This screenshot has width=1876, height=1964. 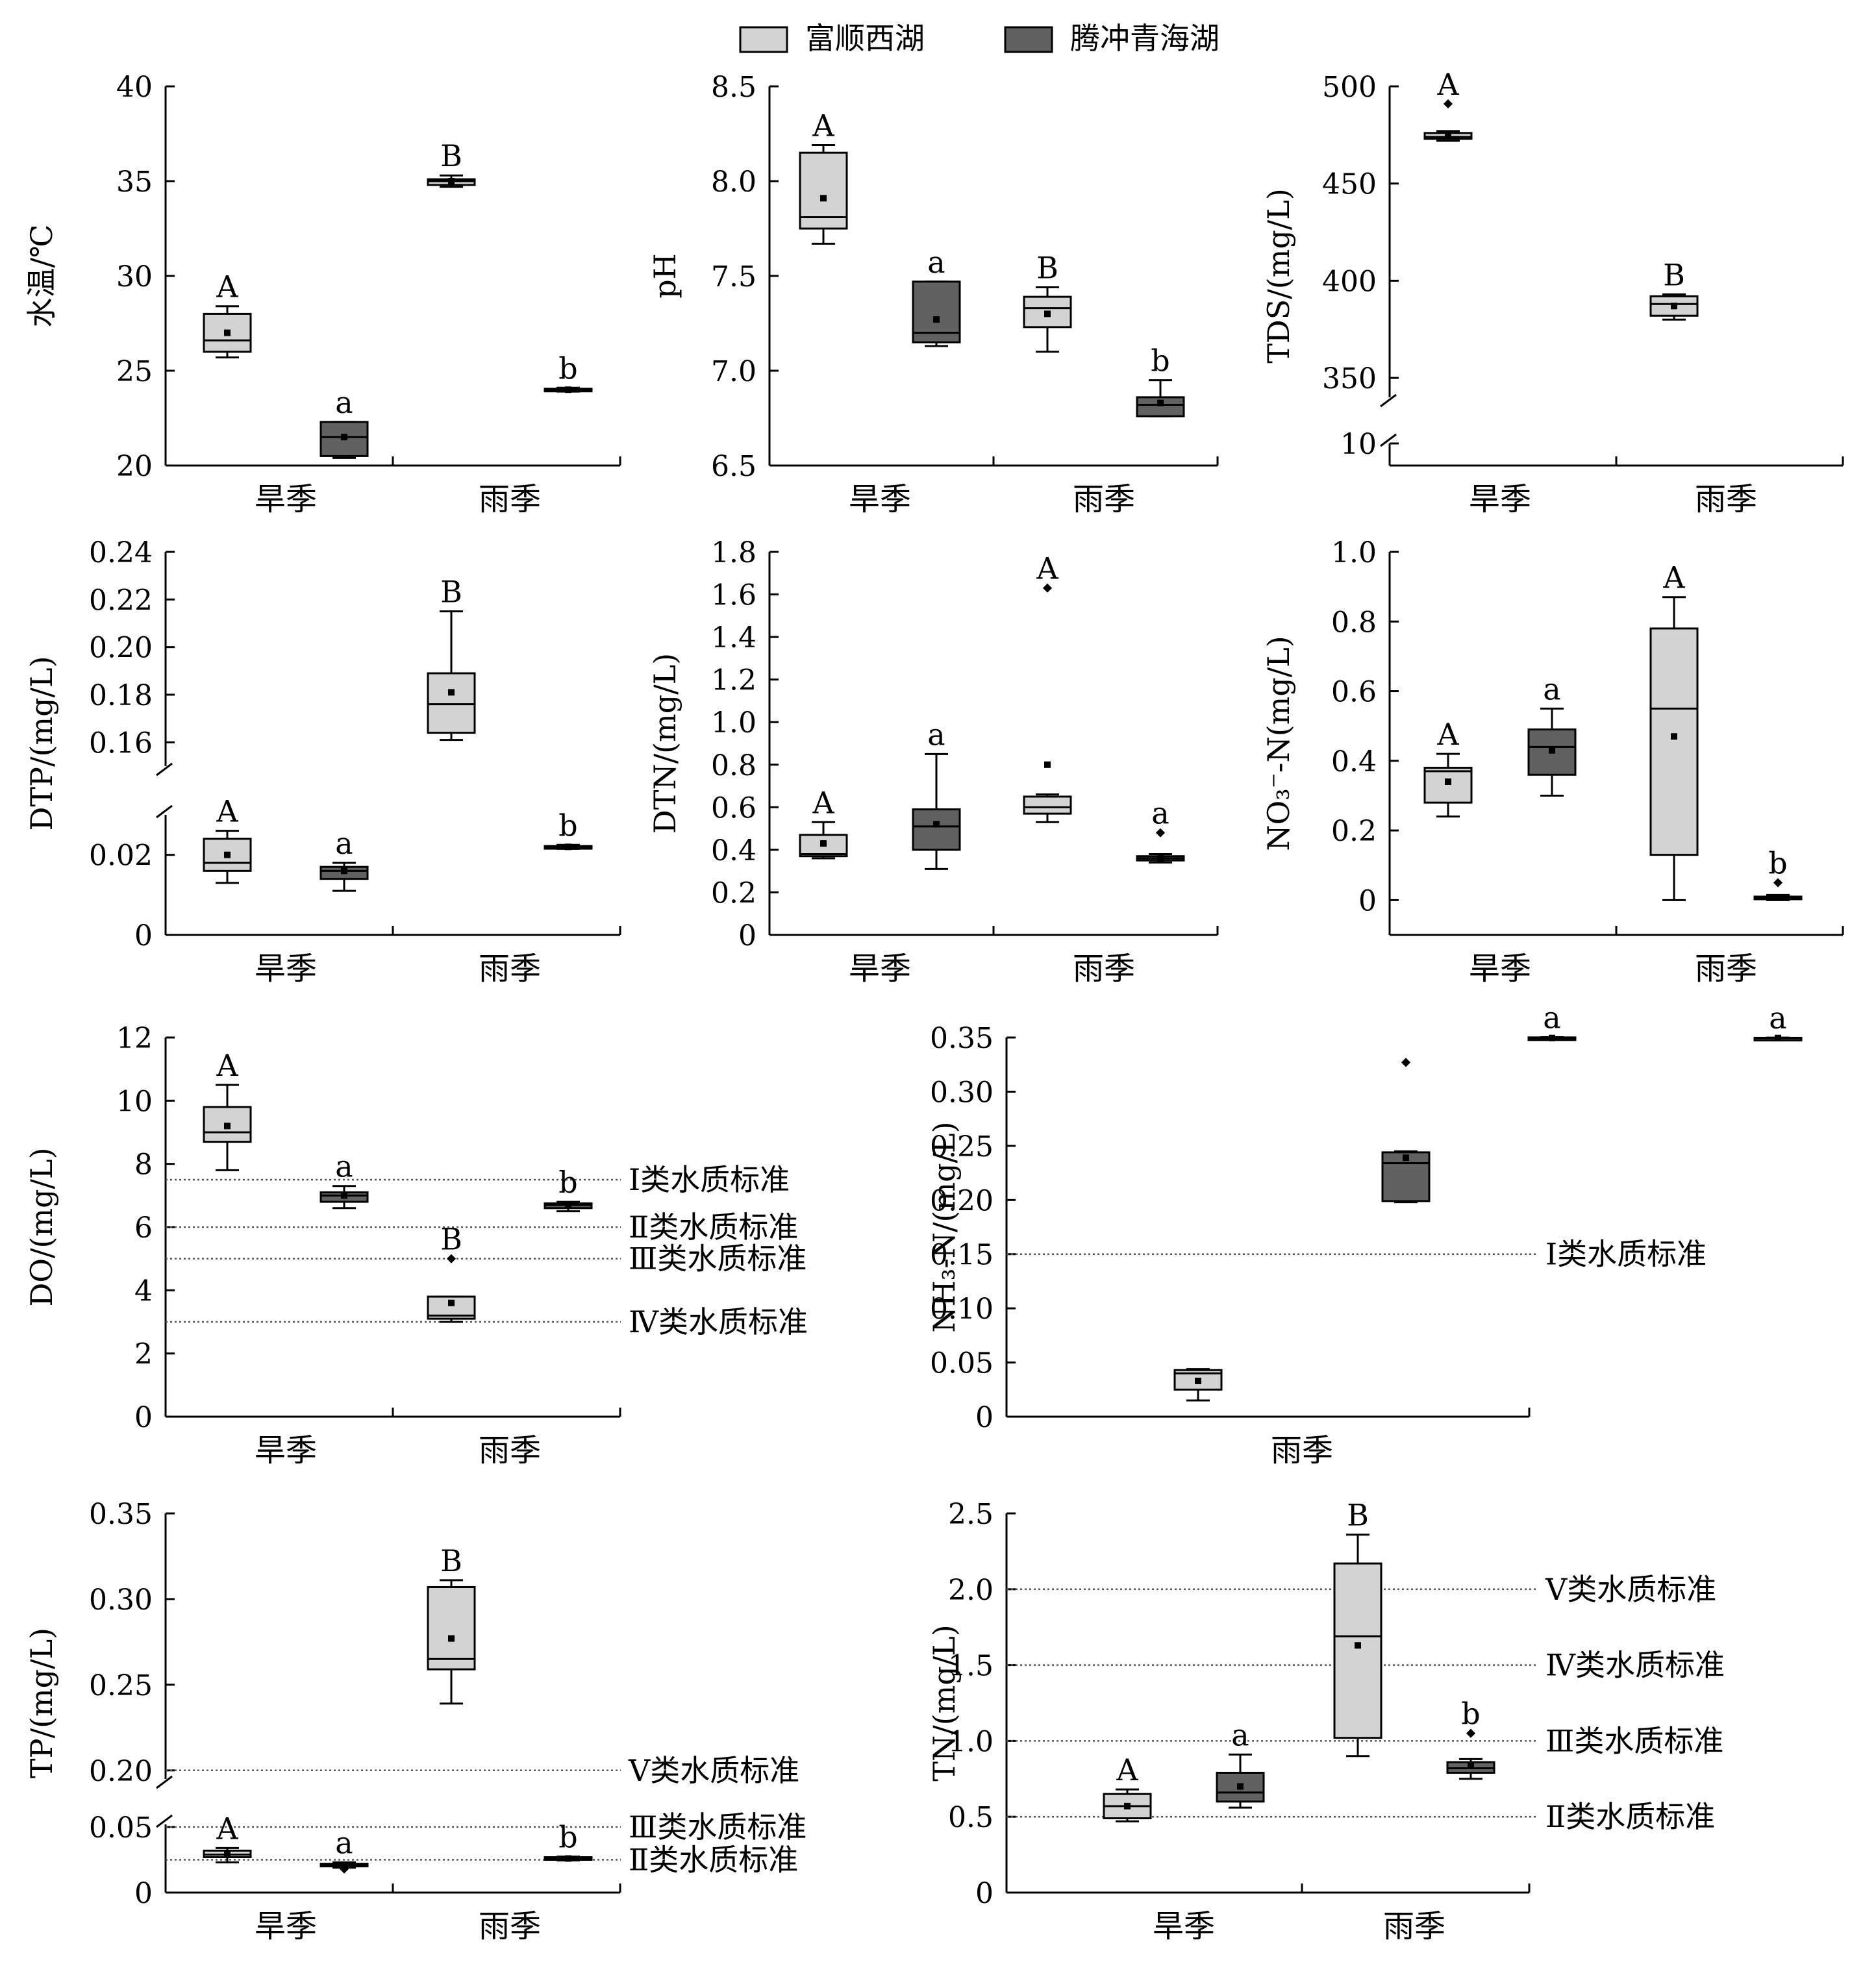 I want to click on y-tick-label: 0.05, so click(x=121, y=1828).